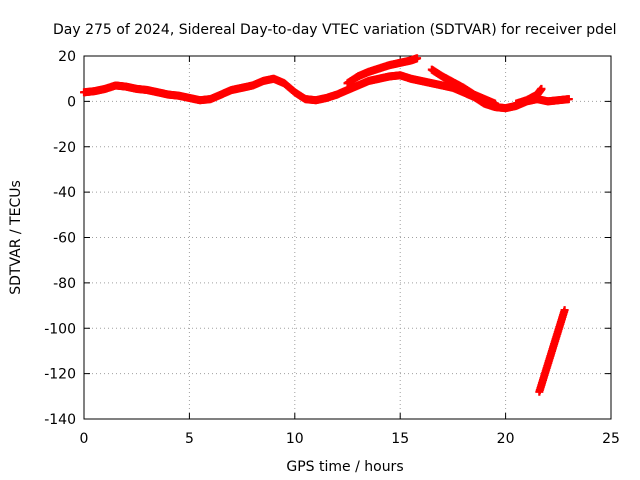 This screenshot has height=480, width=640. What do you see at coordinates (64, 193) in the screenshot?
I see `y-tick-label: -40` at bounding box center [64, 193].